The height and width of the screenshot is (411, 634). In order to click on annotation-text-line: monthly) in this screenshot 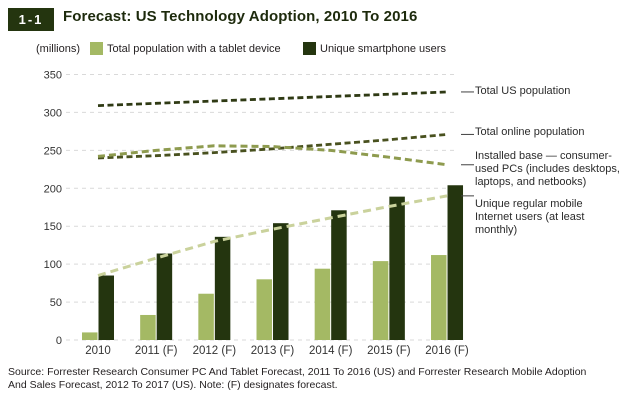, I will do `click(496, 229)`.